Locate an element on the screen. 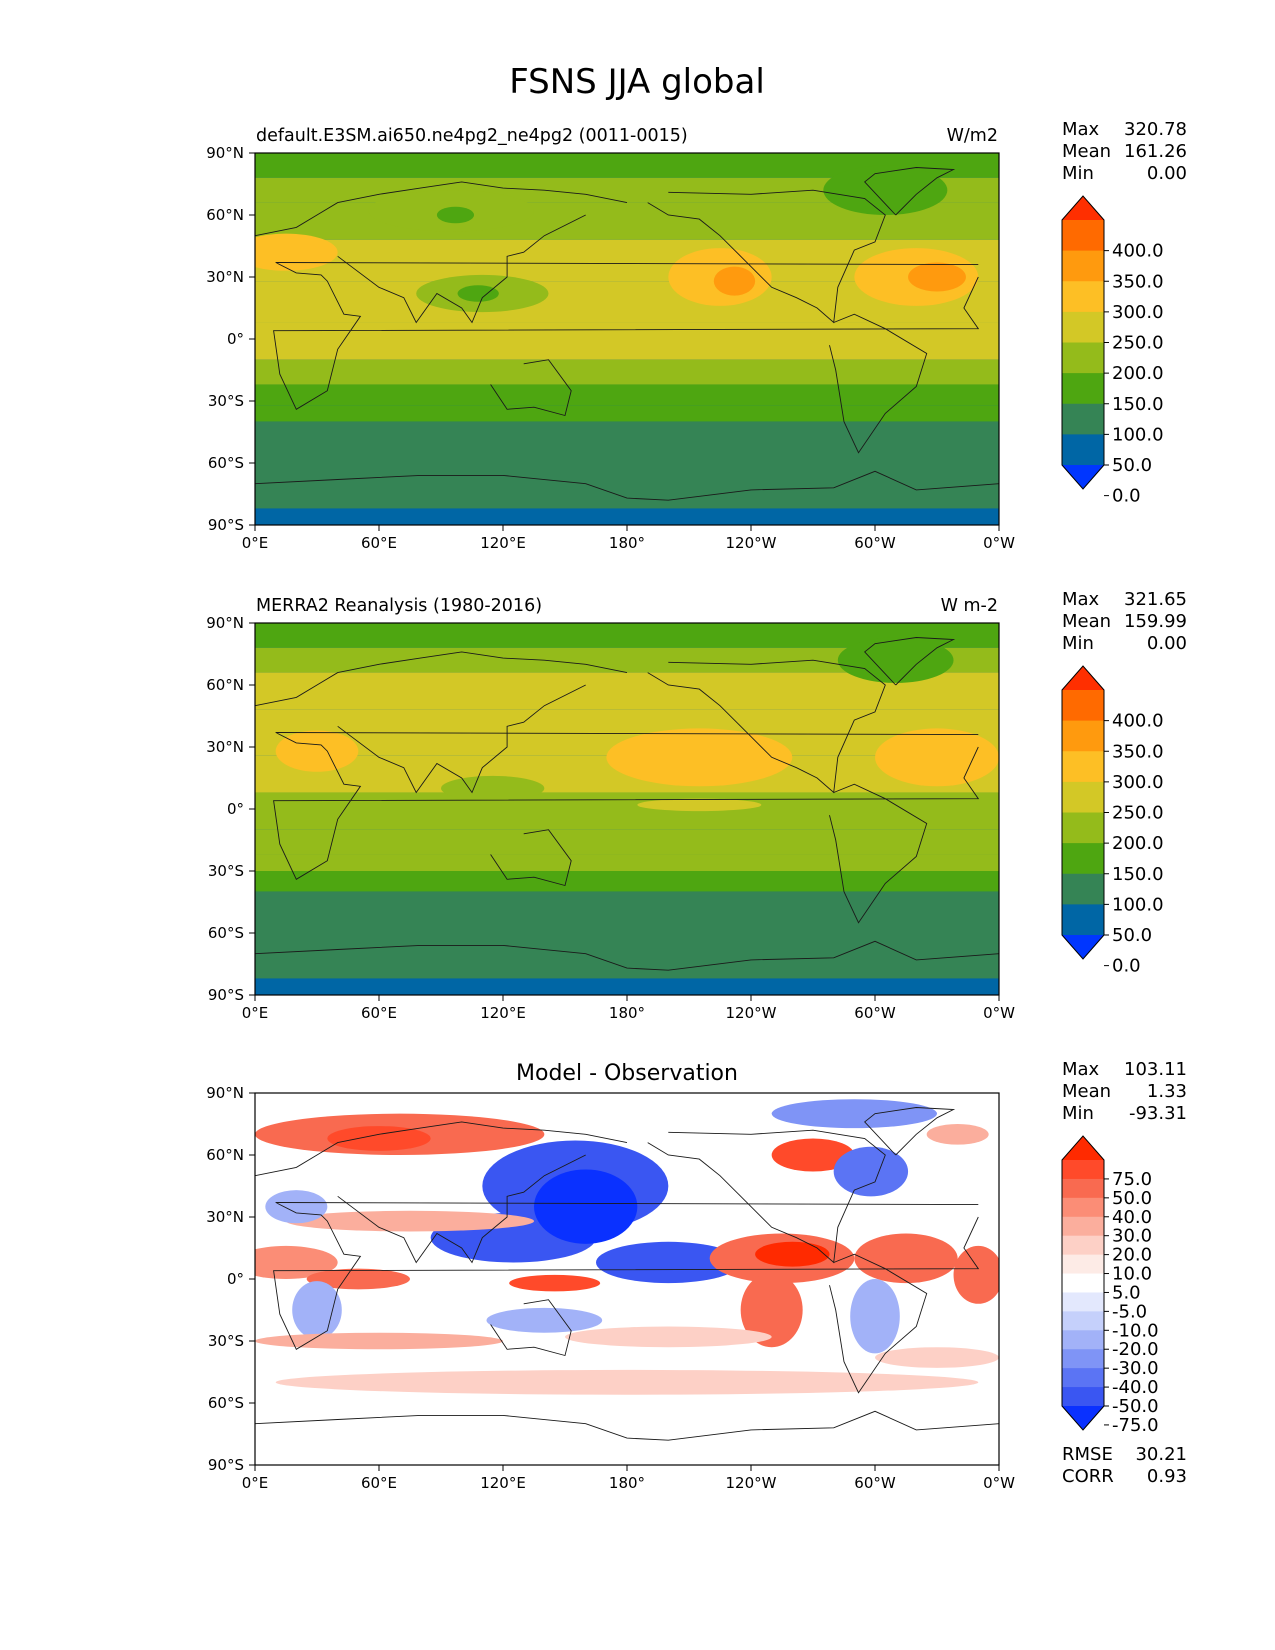 The width and height of the screenshot is (1275, 1650). stat-max-value: 321.65 is located at coordinates (1155, 599).